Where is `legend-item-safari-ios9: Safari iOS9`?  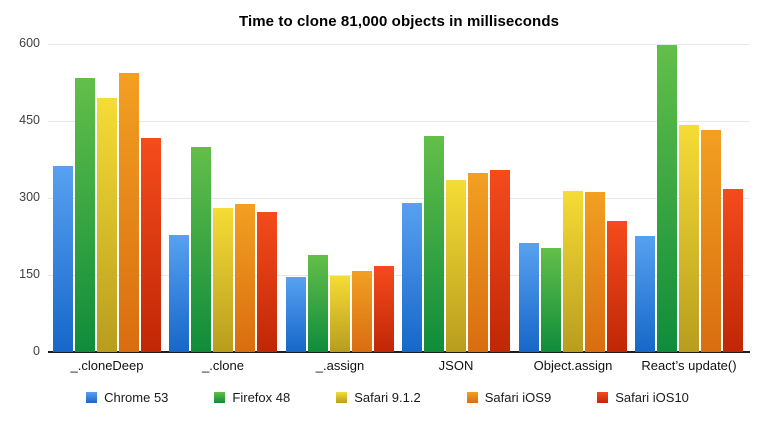 legend-item-safari-ios9: Safari iOS9 is located at coordinates (509, 397).